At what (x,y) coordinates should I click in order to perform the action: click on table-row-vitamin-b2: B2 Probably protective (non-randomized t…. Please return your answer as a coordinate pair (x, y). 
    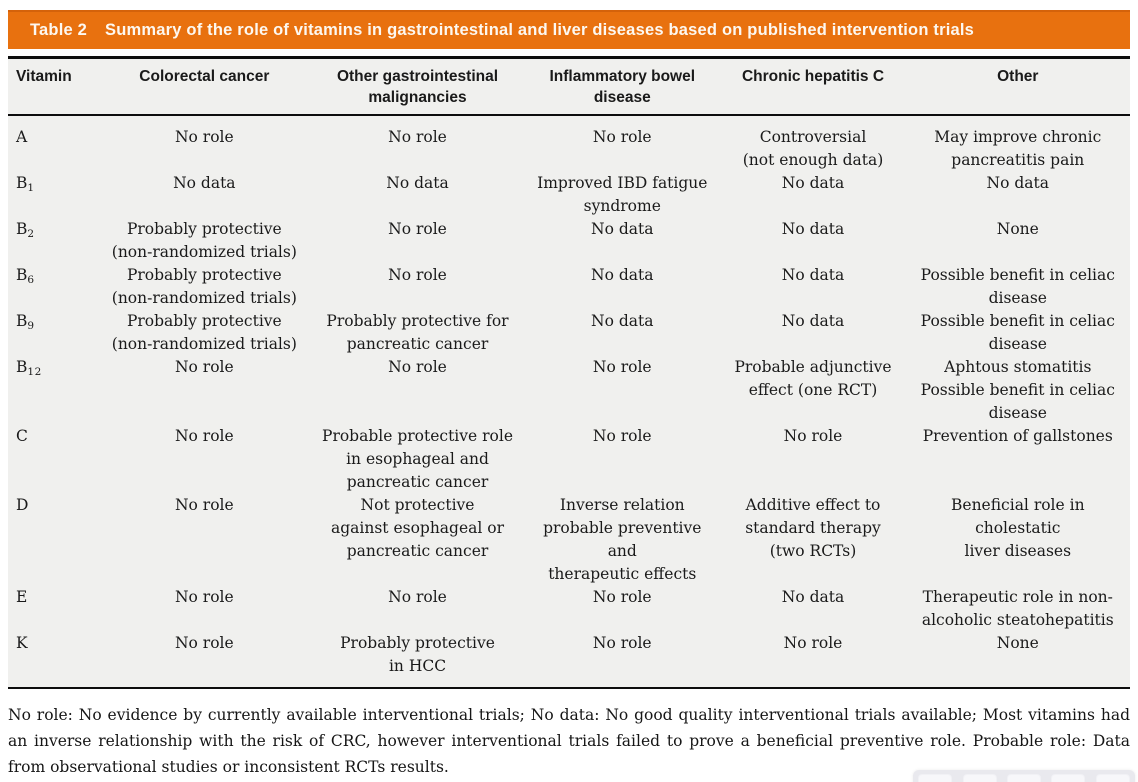
    Looking at the image, I should click on (569, 241).